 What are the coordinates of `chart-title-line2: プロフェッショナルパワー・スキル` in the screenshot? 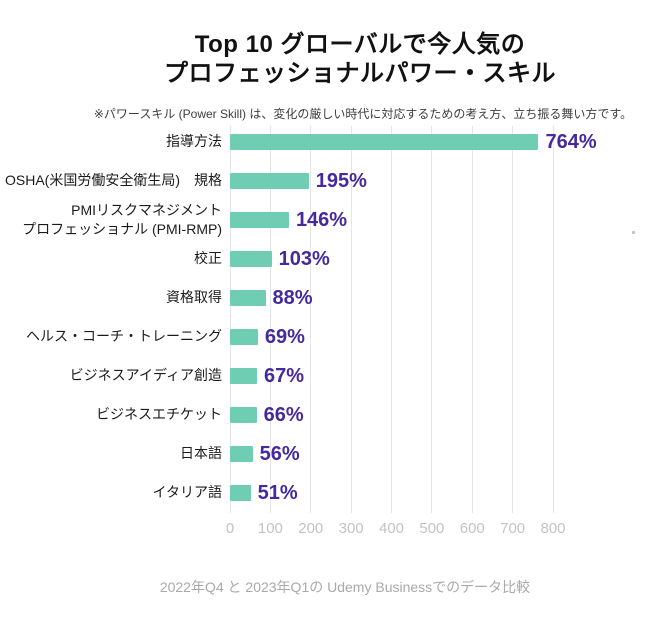 It's located at (360, 73).